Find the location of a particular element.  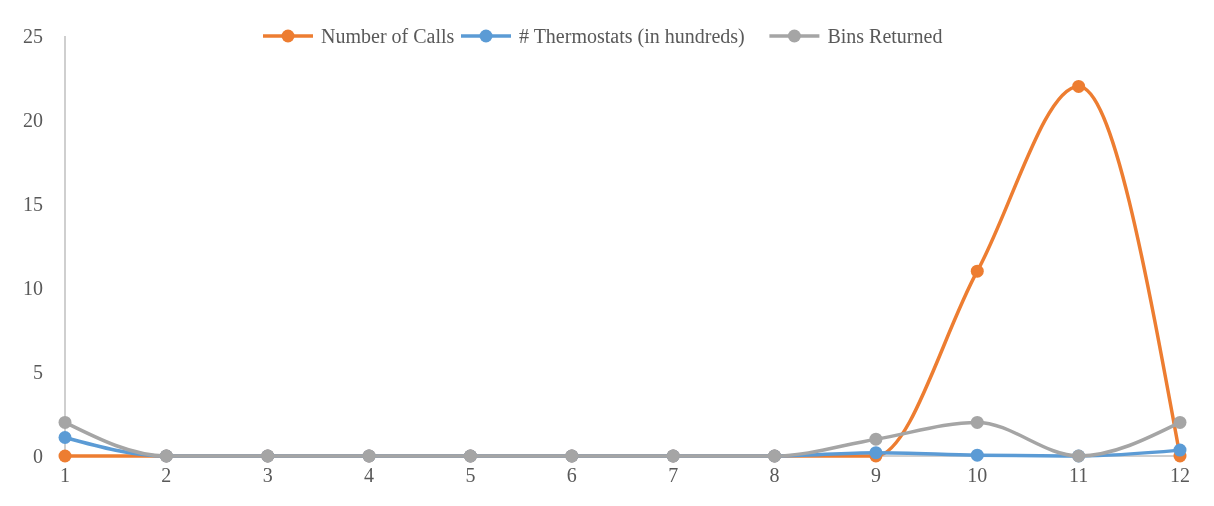

legend-label: # Thermostats (in hundreds) is located at coordinates (632, 36).